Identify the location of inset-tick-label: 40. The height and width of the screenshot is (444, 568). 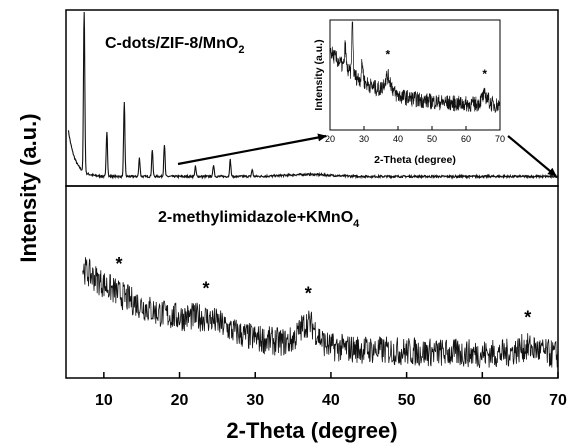
(398, 139).